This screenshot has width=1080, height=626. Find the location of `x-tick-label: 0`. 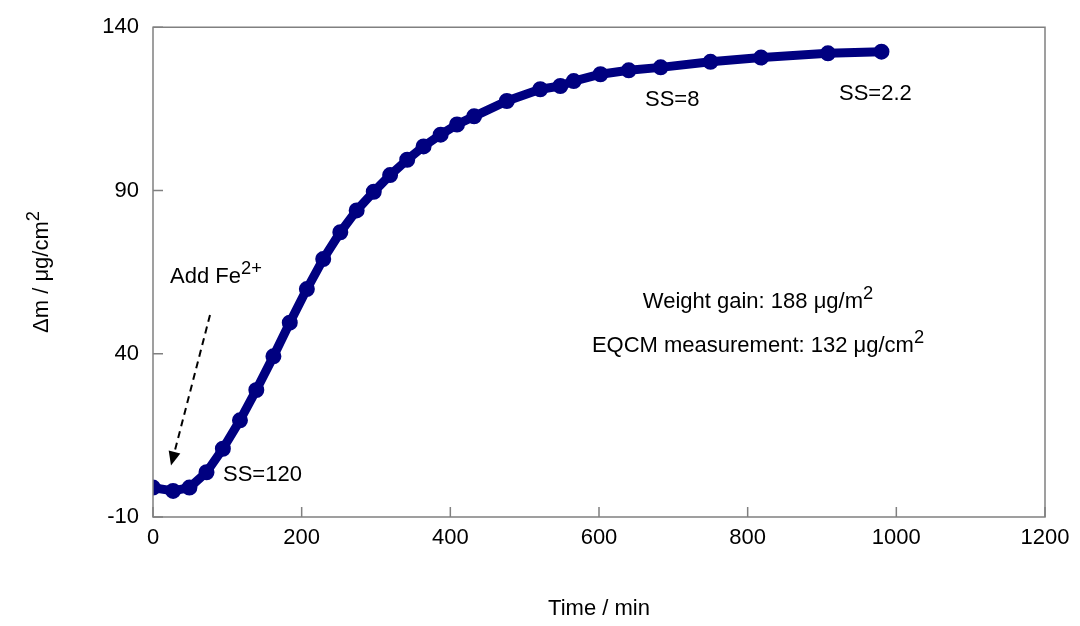

x-tick-label: 0 is located at coordinates (153, 537).